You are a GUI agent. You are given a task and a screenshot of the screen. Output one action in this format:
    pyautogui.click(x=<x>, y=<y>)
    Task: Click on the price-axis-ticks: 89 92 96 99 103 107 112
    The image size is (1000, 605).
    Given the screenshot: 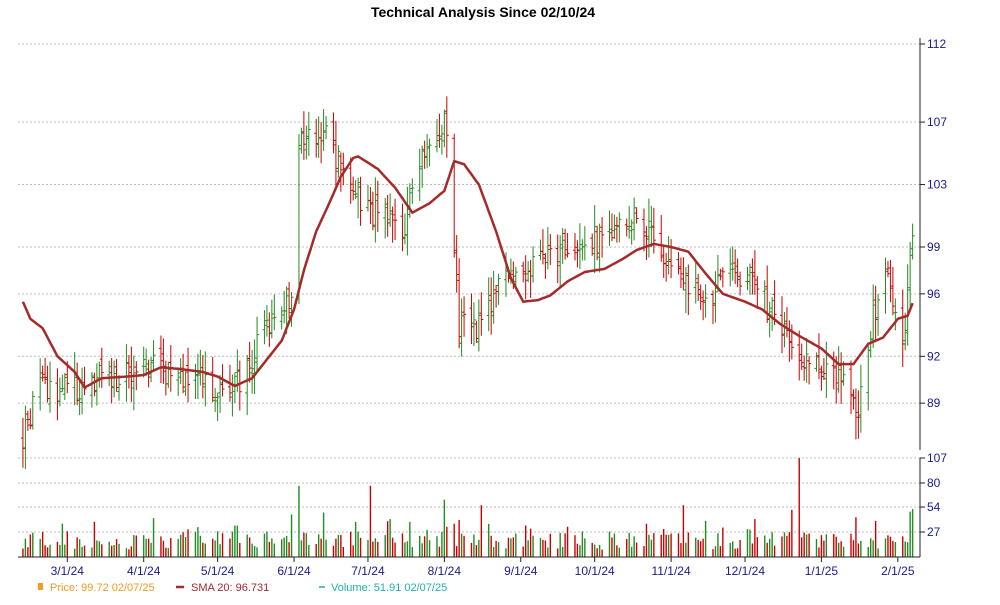 What is the action you would take?
    pyautogui.click(x=933, y=223)
    